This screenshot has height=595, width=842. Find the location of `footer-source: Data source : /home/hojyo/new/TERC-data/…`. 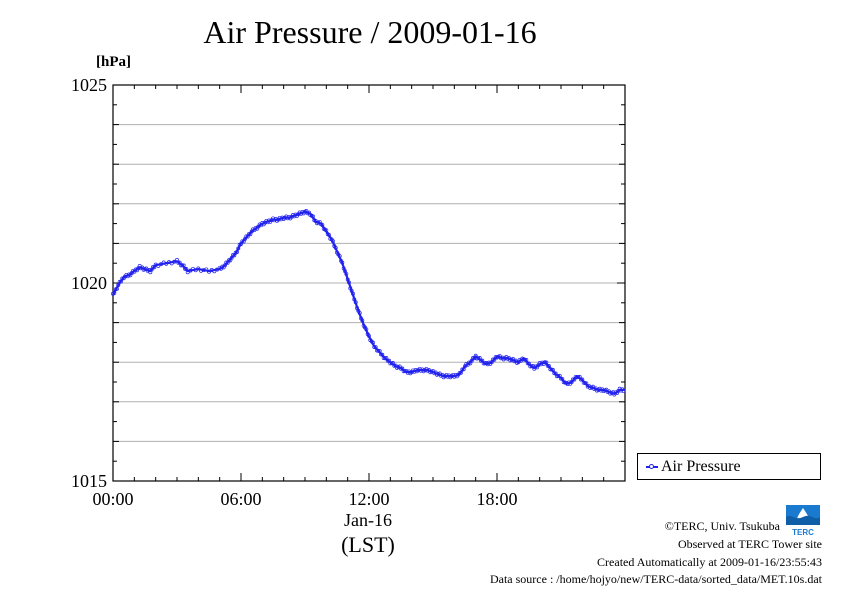

footer-source: Data source : /home/hojyo/new/TERC-data/… is located at coordinates (655, 579).